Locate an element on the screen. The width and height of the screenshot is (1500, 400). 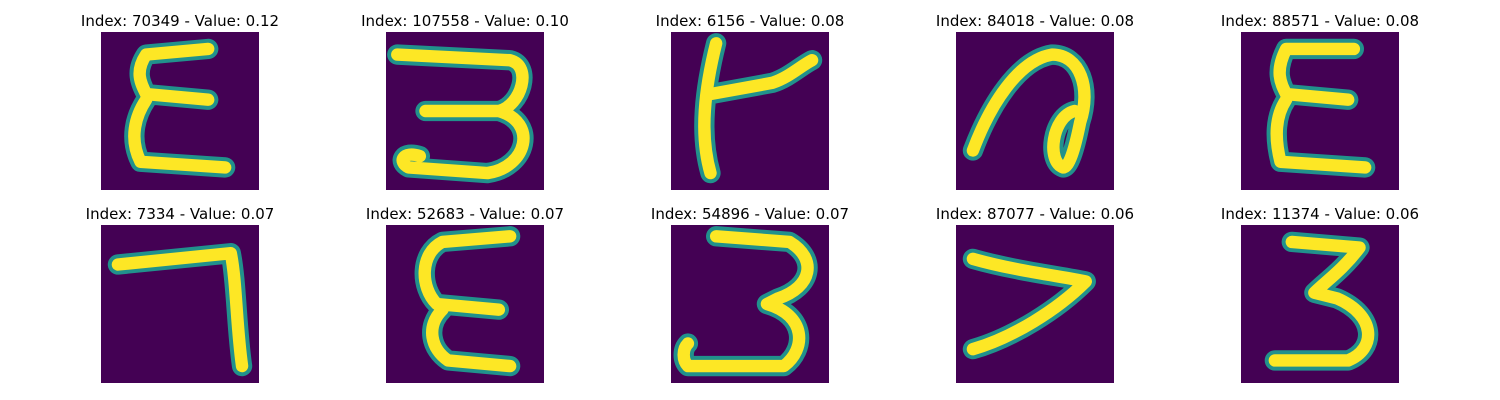
panel-title: Index: 87077 - Value: 0.06 is located at coordinates (1035, 214).